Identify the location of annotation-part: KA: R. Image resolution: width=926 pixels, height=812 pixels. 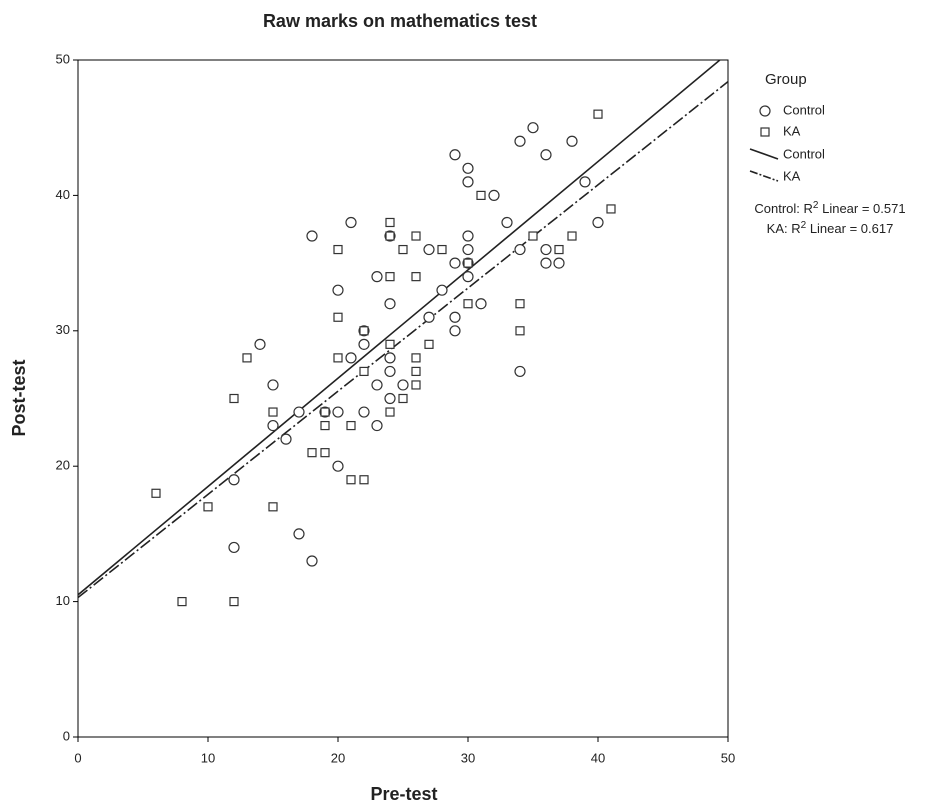
(784, 228).